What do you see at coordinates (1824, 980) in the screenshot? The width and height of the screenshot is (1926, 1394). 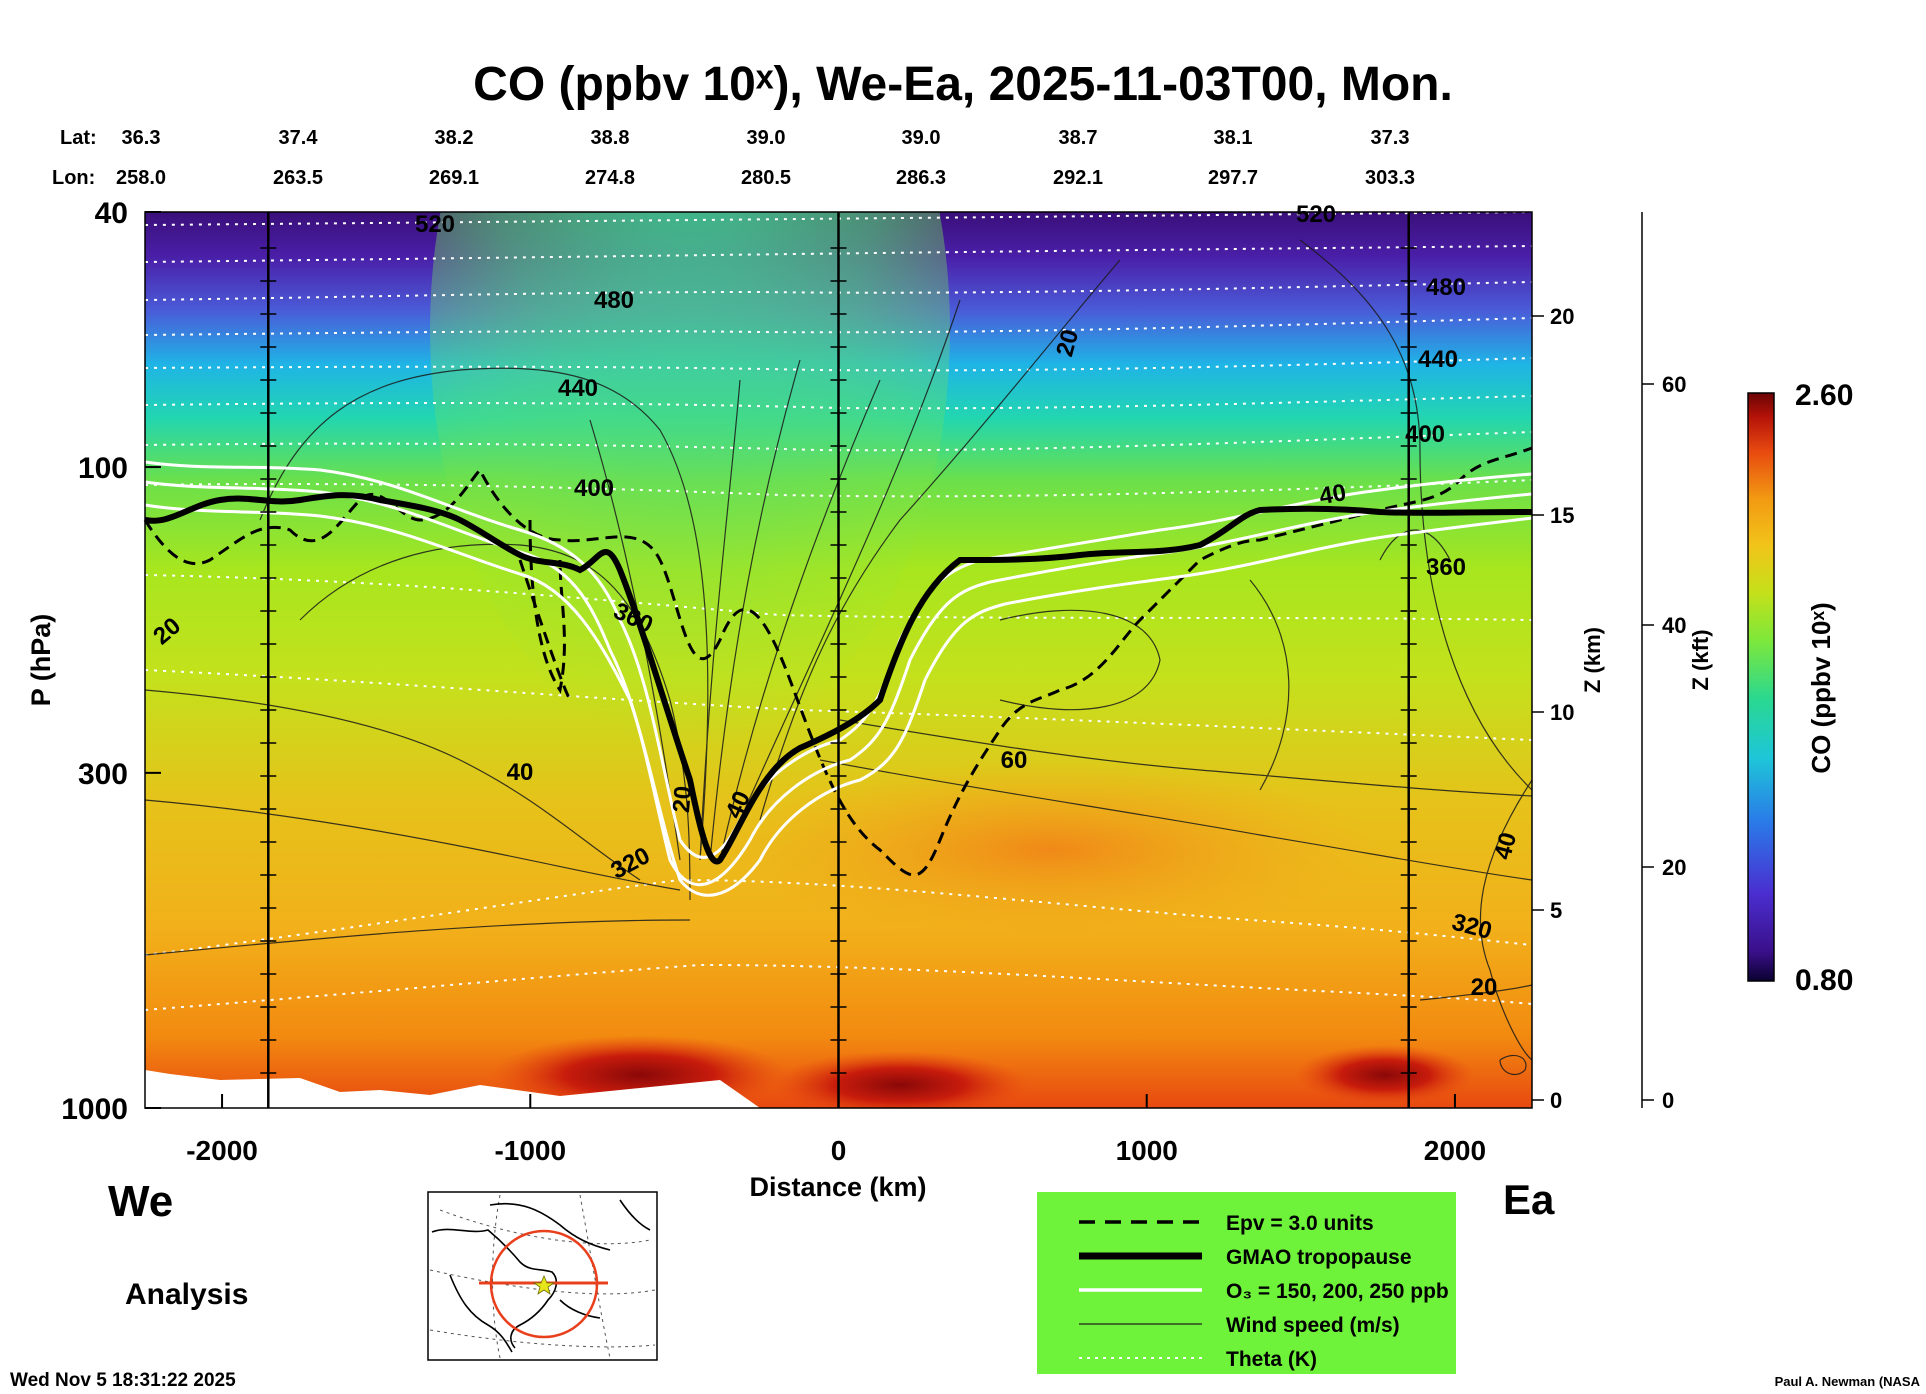 I see `colorbar-min-label: 0.80` at bounding box center [1824, 980].